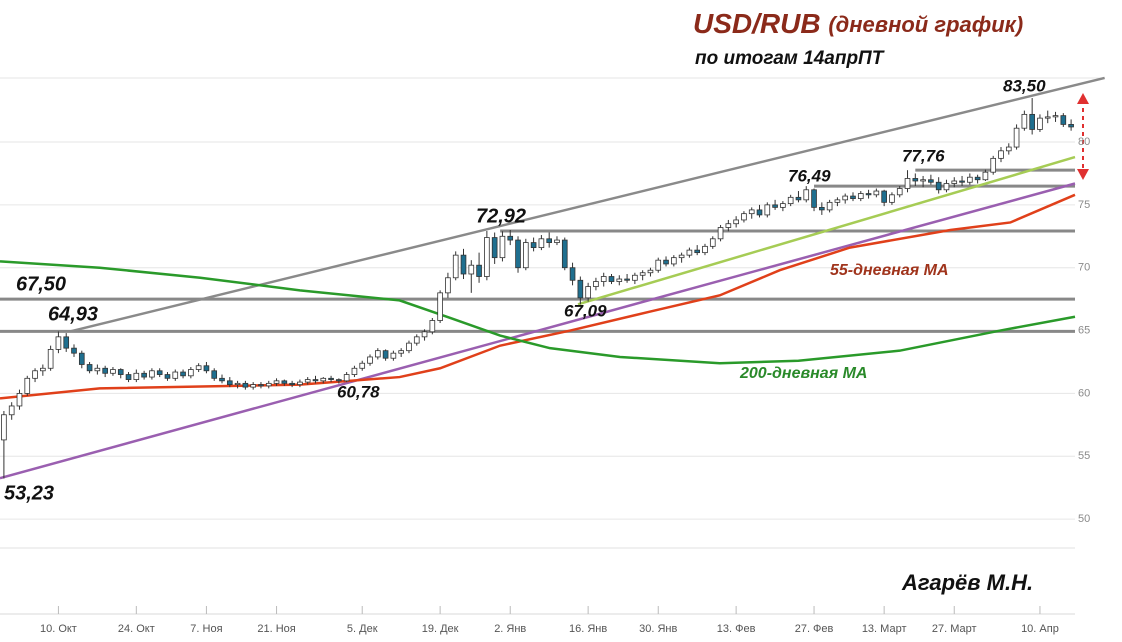 This screenshot has width=1122, height=642. What do you see at coordinates (41, 284) in the screenshot?
I see `value-annotation: 67,50` at bounding box center [41, 284].